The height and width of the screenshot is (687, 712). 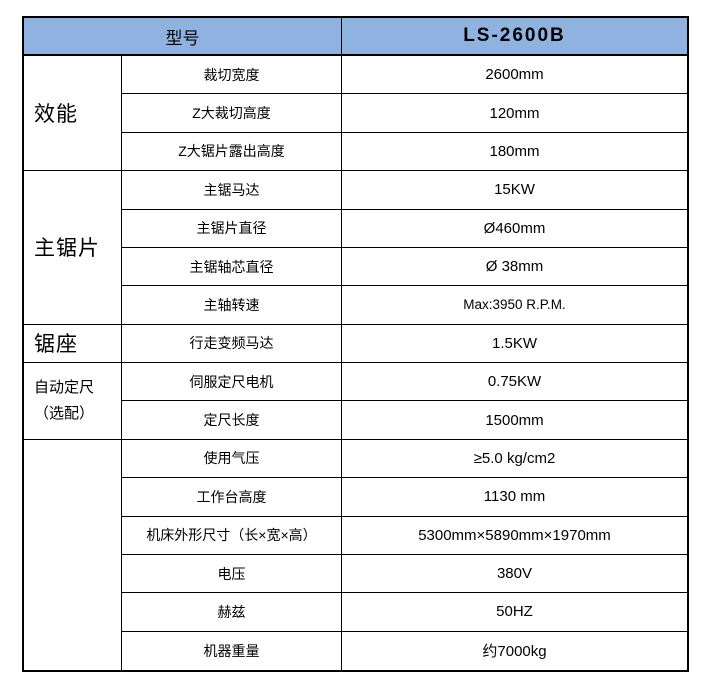 What do you see at coordinates (514, 459) in the screenshot?
I see `spec-value-cell: ≥5.0 kg/cm2` at bounding box center [514, 459].